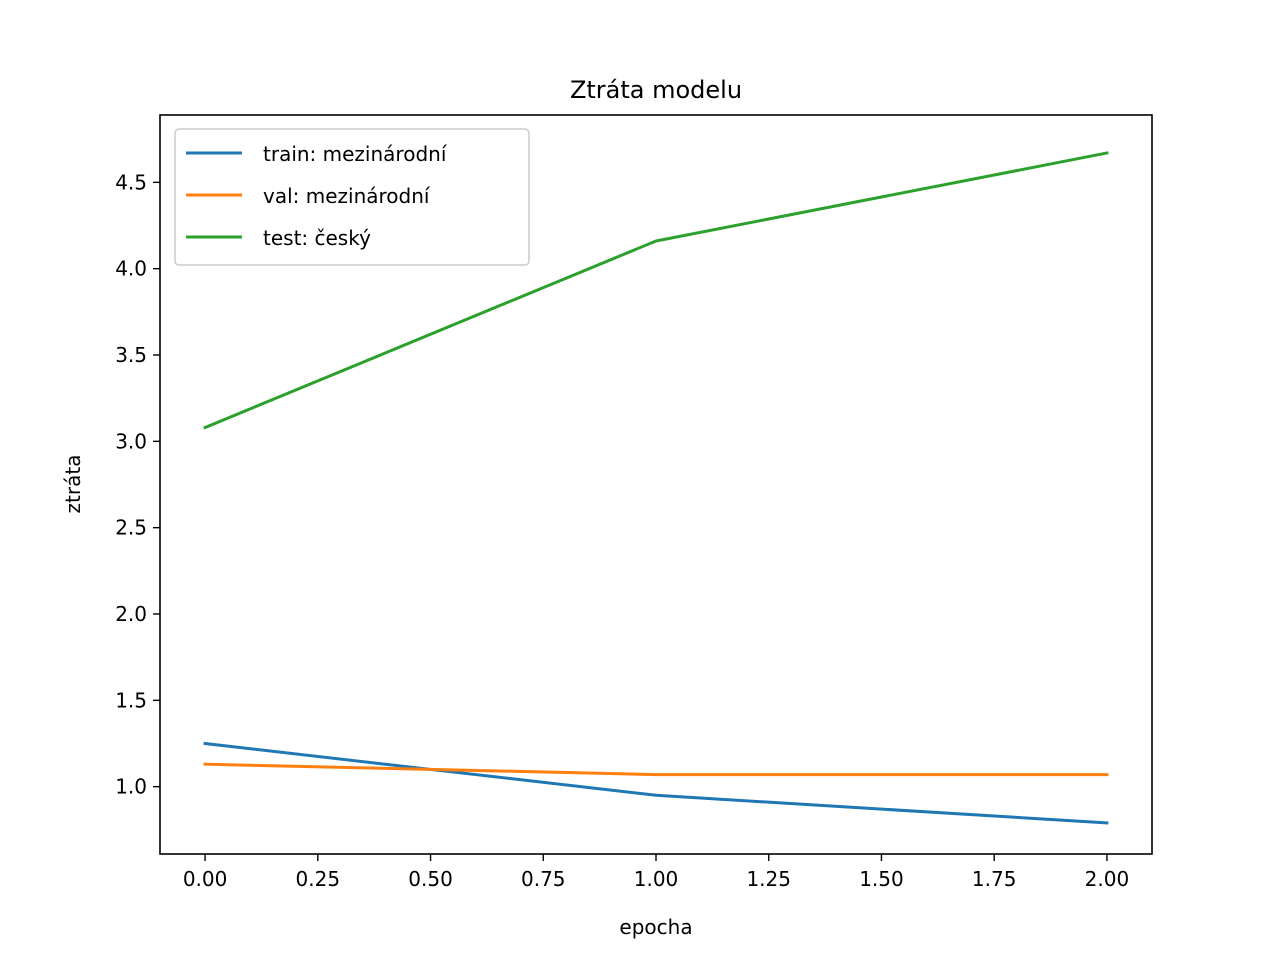 Image resolution: width=1280 pixels, height=960 pixels. I want to click on x-tick-label: 0.50, so click(430, 879).